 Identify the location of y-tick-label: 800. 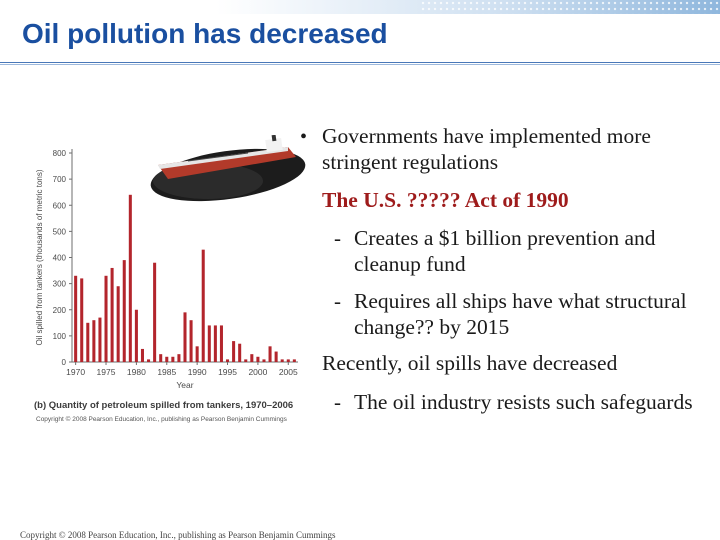
(60, 153).